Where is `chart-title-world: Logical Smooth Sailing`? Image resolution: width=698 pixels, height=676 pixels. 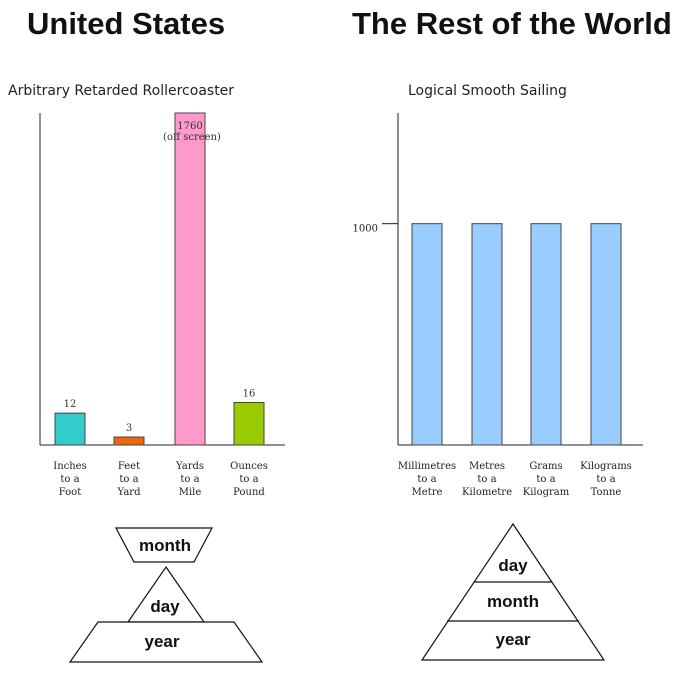 chart-title-world: Logical Smooth Sailing is located at coordinates (487, 91).